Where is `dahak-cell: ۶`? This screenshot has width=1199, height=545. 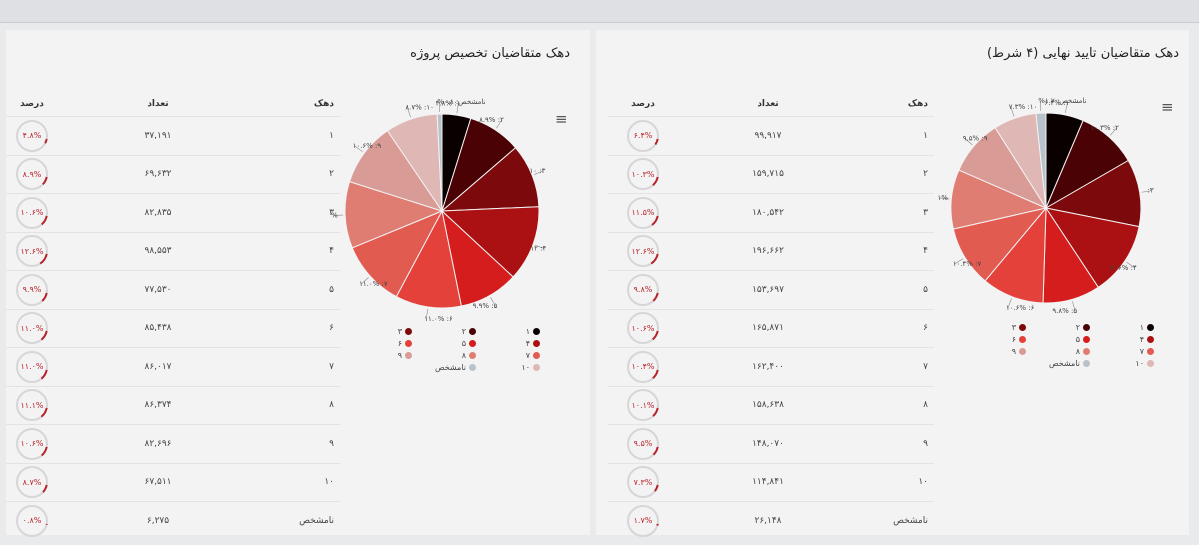 dahak-cell: ۶ is located at coordinates (925, 328).